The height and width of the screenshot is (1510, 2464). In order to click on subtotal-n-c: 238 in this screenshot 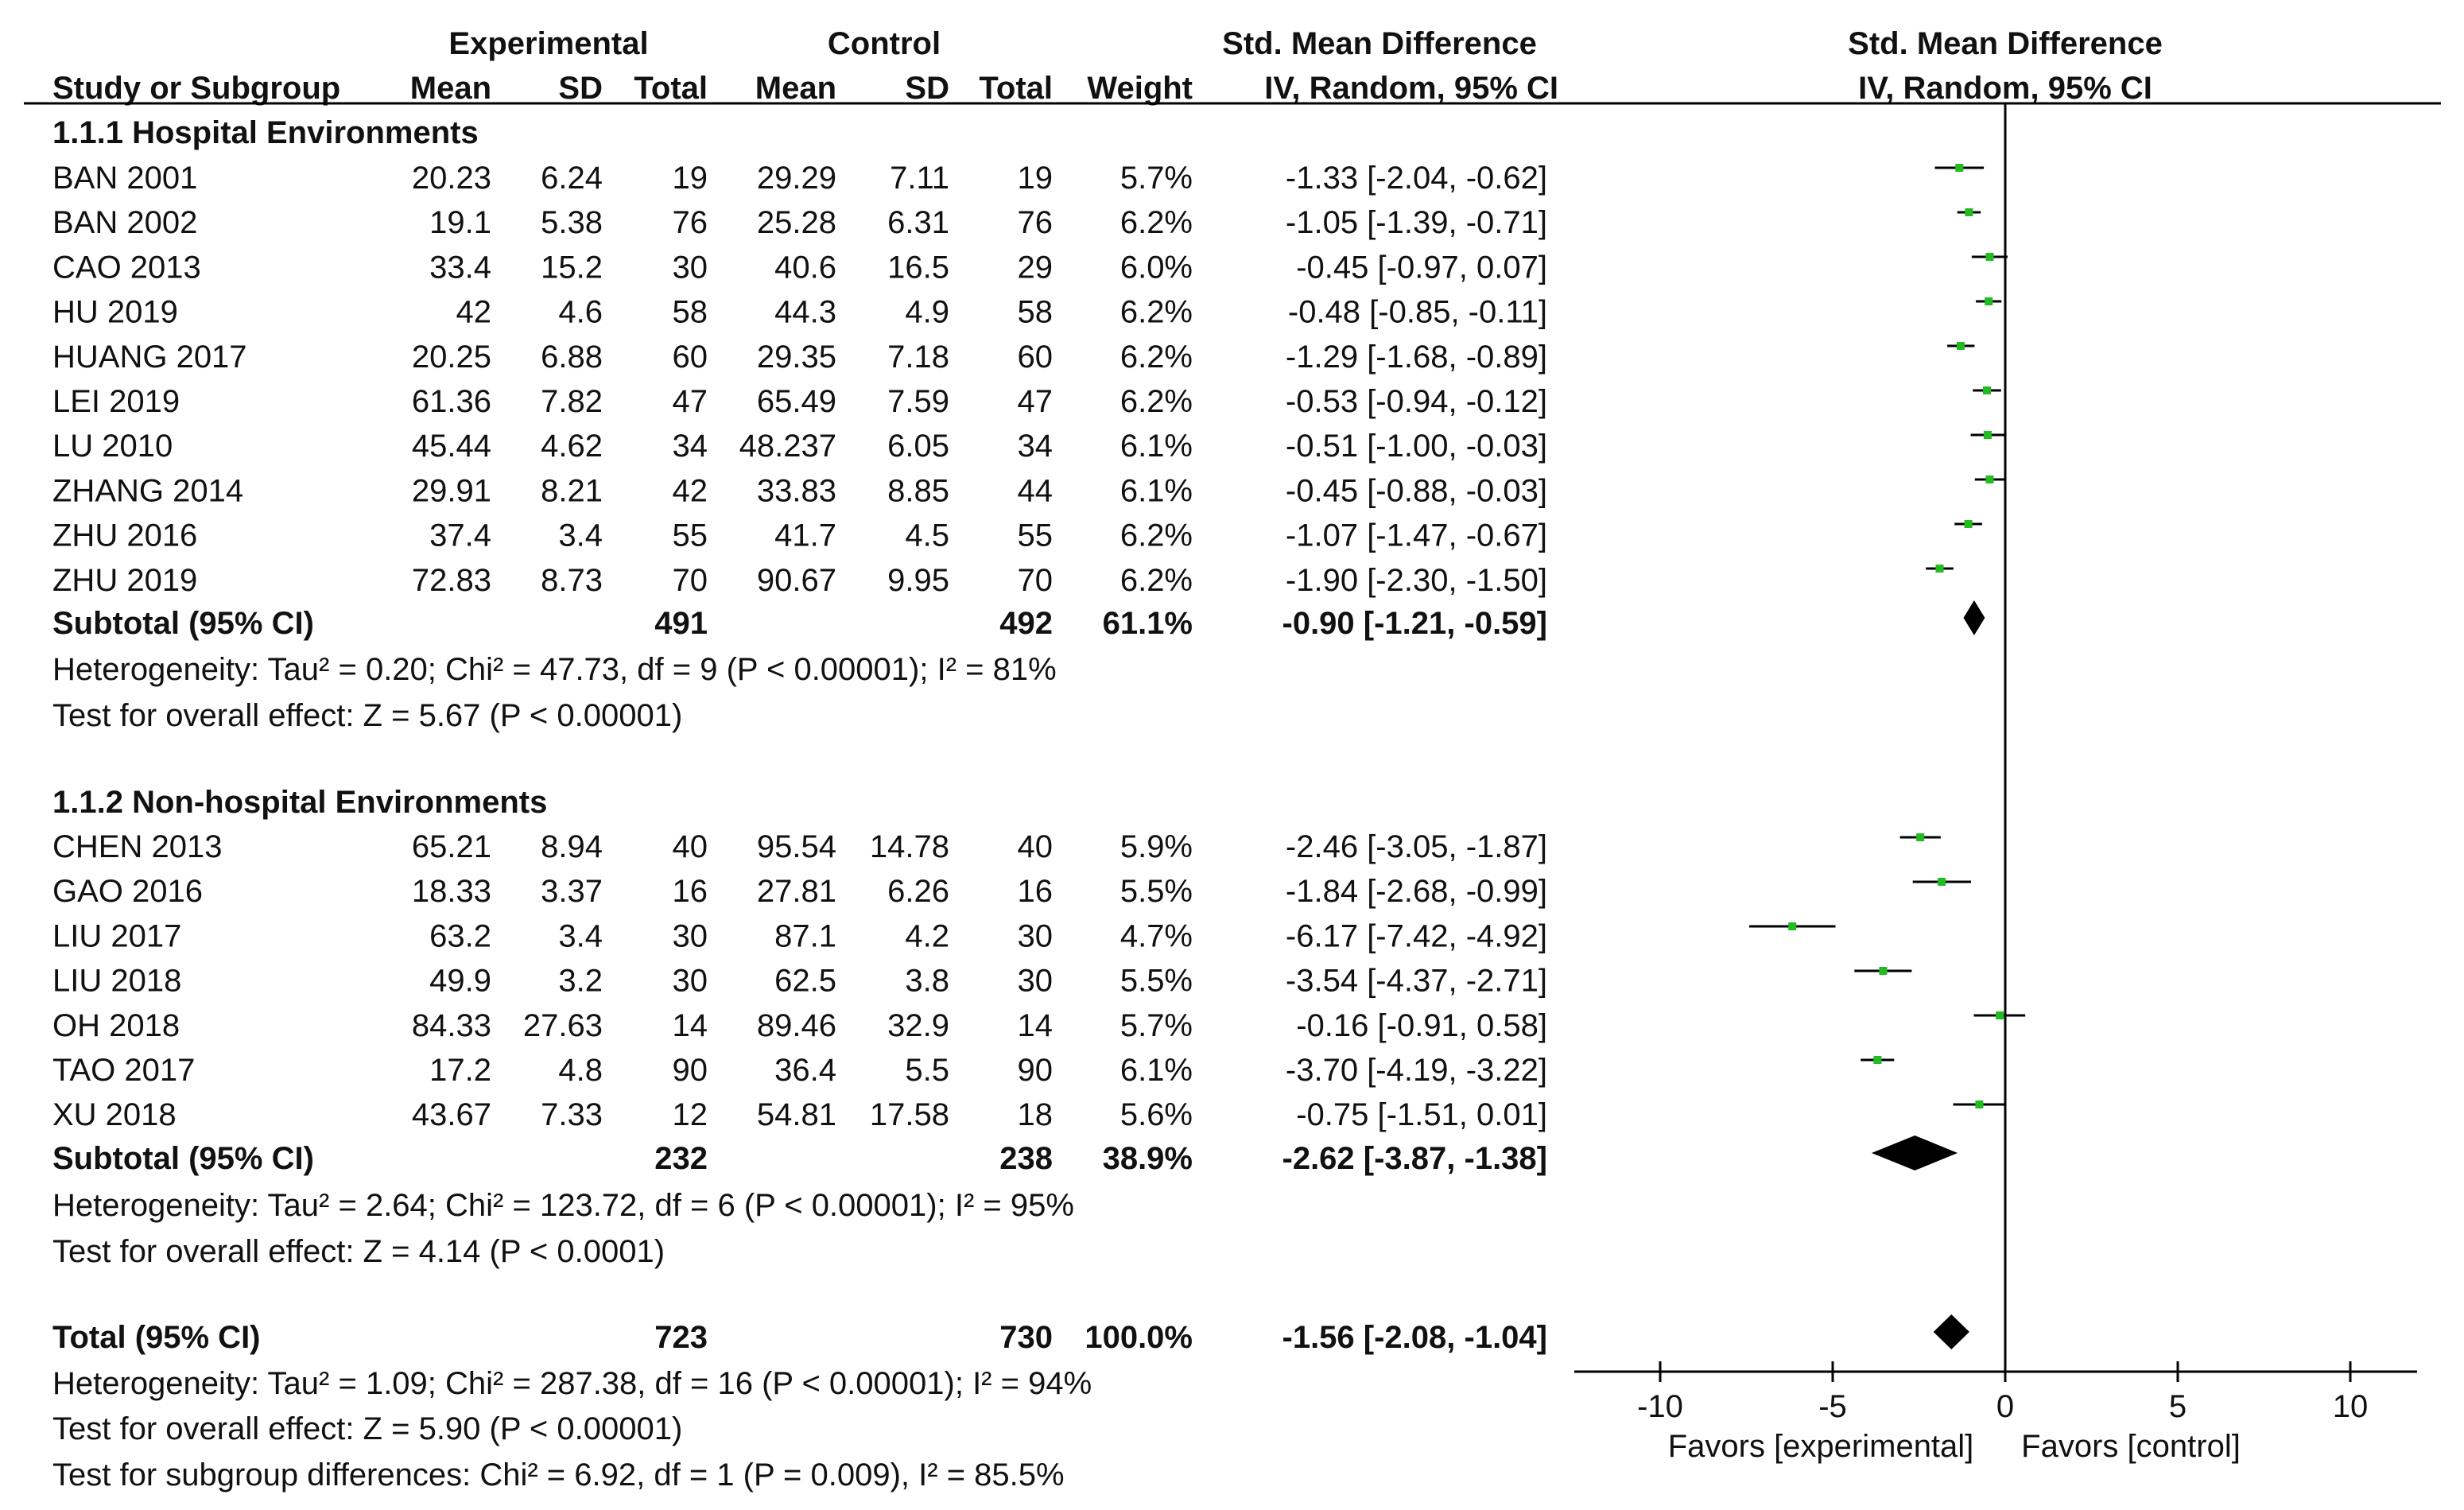, I will do `click(1026, 1158)`.